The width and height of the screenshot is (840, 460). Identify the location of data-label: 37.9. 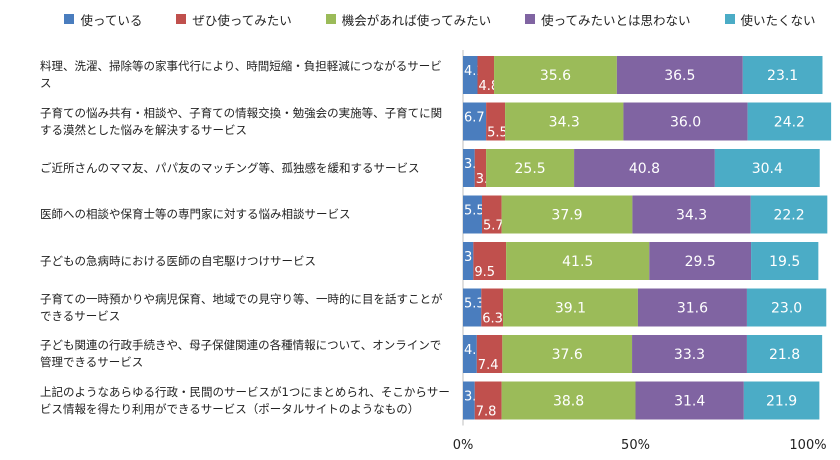
(566, 216).